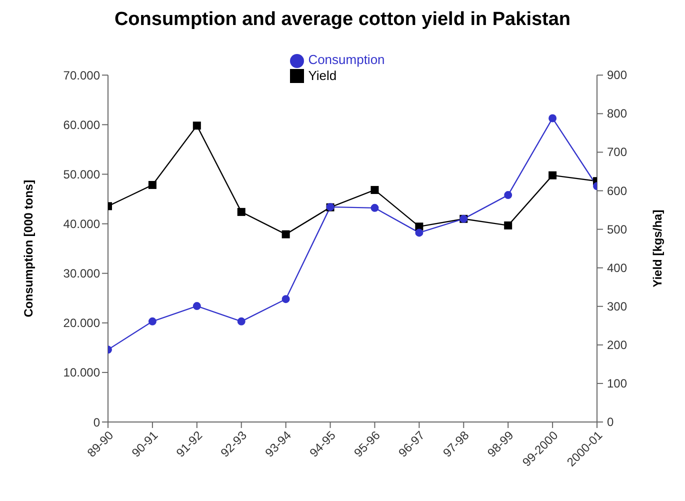  I want to click on y2-axis-title: Yield [kgs/ha], so click(657, 249).